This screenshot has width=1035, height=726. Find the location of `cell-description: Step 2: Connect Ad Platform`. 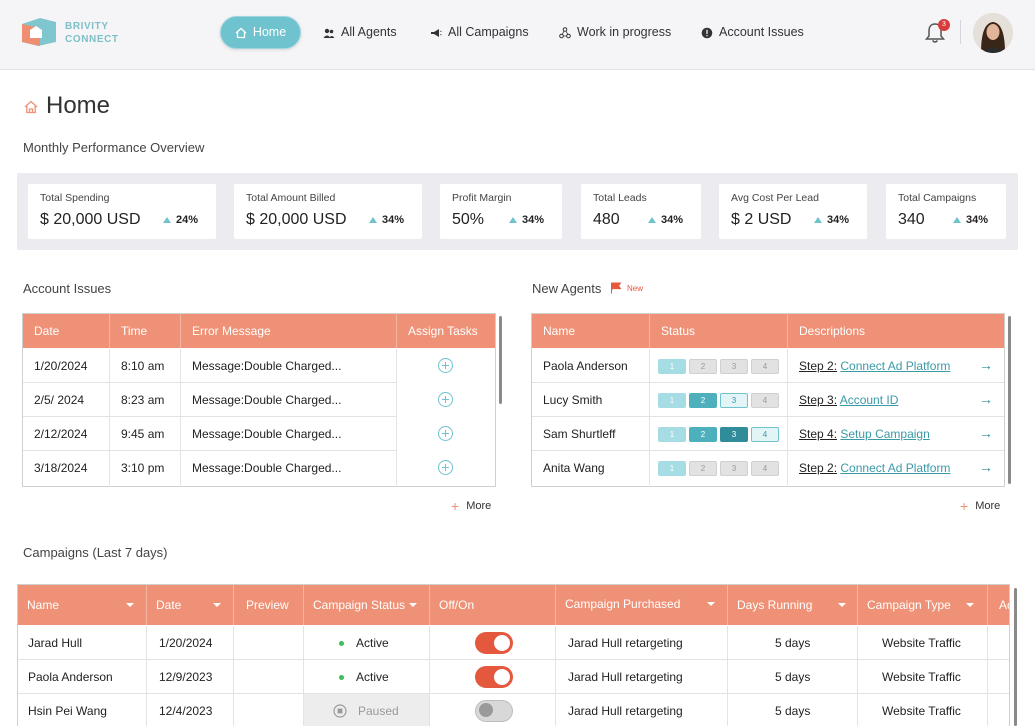

cell-description: Step 2: Connect Ad Platform is located at coordinates (896, 468).